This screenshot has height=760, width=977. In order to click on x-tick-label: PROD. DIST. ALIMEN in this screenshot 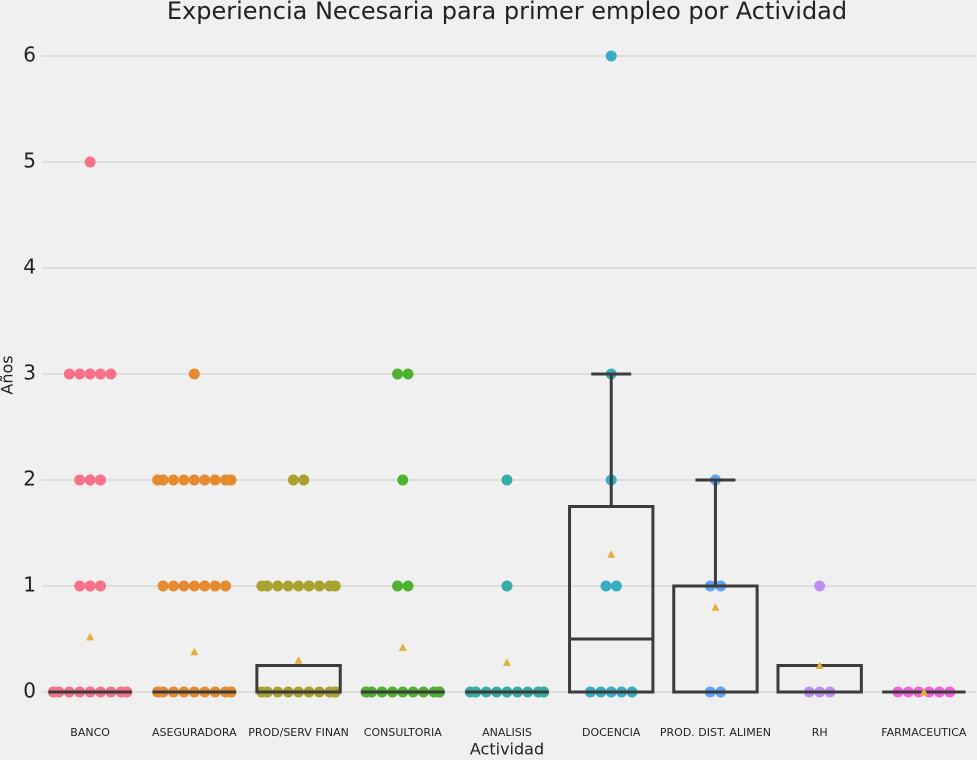, I will do `click(715, 732)`.